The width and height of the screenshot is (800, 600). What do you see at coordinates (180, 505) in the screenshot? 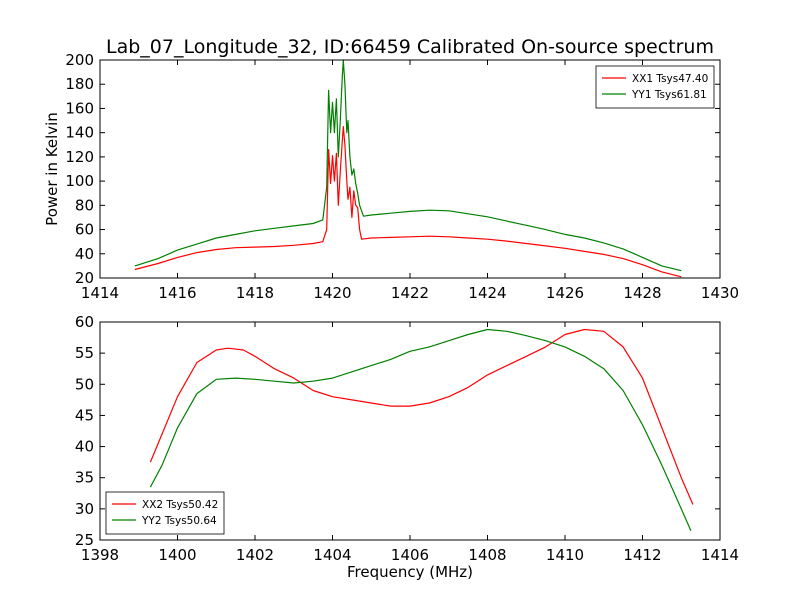
I see `legend-entry: XX2 Tsys50.42` at bounding box center [180, 505].